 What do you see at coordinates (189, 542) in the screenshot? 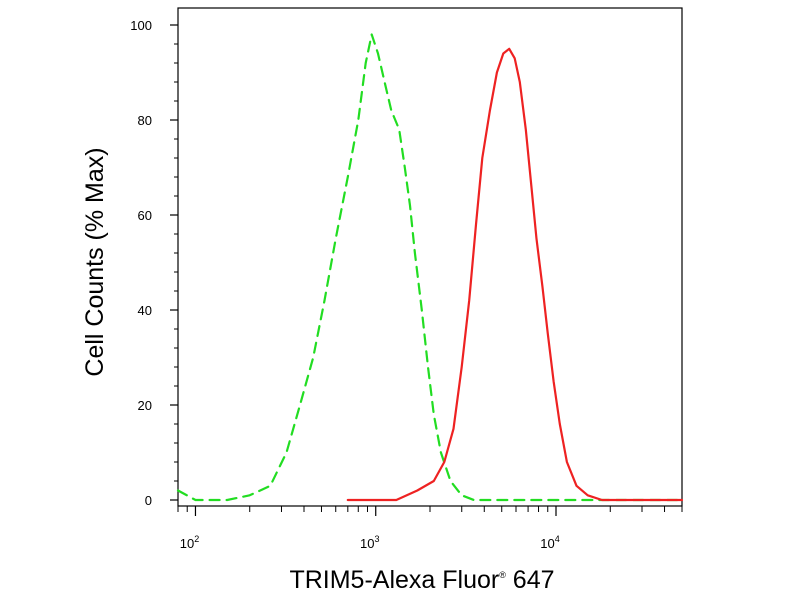
I see `x-tick-label: 10²` at bounding box center [189, 542].